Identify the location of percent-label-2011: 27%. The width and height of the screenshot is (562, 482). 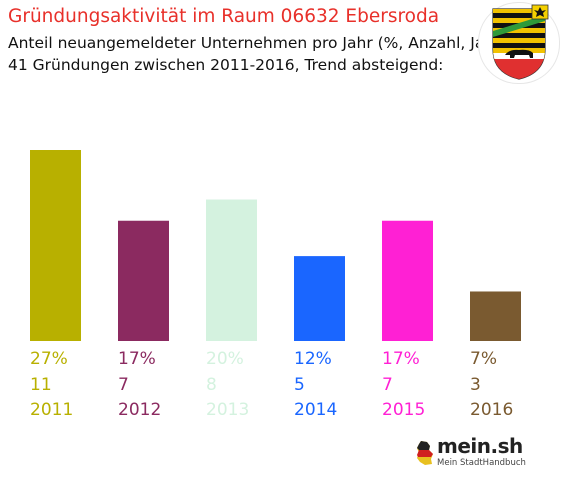
(49, 359).